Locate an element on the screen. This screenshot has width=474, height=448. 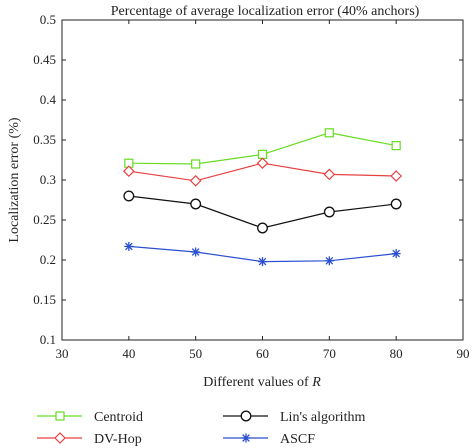
y-tick-label: 0.4 is located at coordinates (48, 99).